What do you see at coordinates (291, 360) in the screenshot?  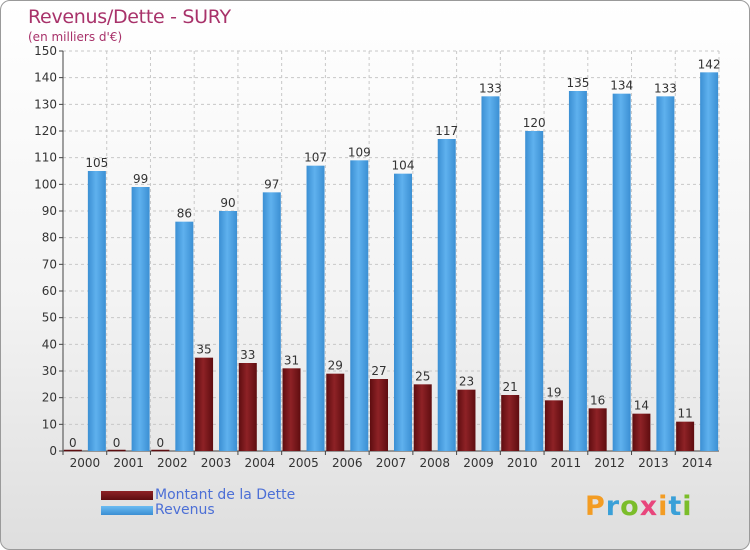 I see `data-label: 31` at bounding box center [291, 360].